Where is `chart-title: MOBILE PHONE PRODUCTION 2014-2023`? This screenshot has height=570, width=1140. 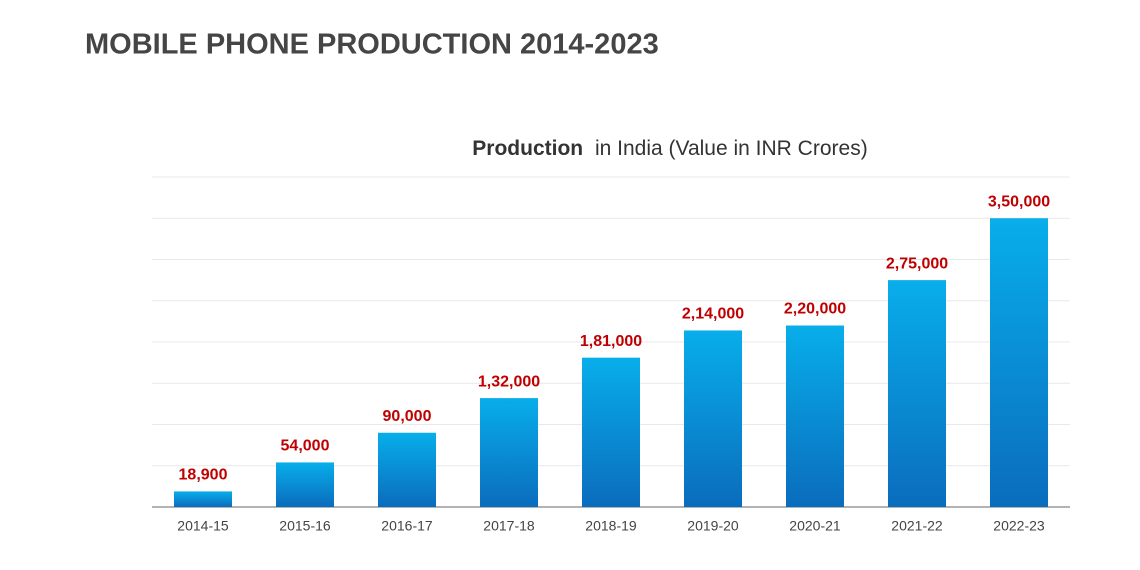
chart-title: MOBILE PHONE PRODUCTION 2014-2023 is located at coordinates (372, 45).